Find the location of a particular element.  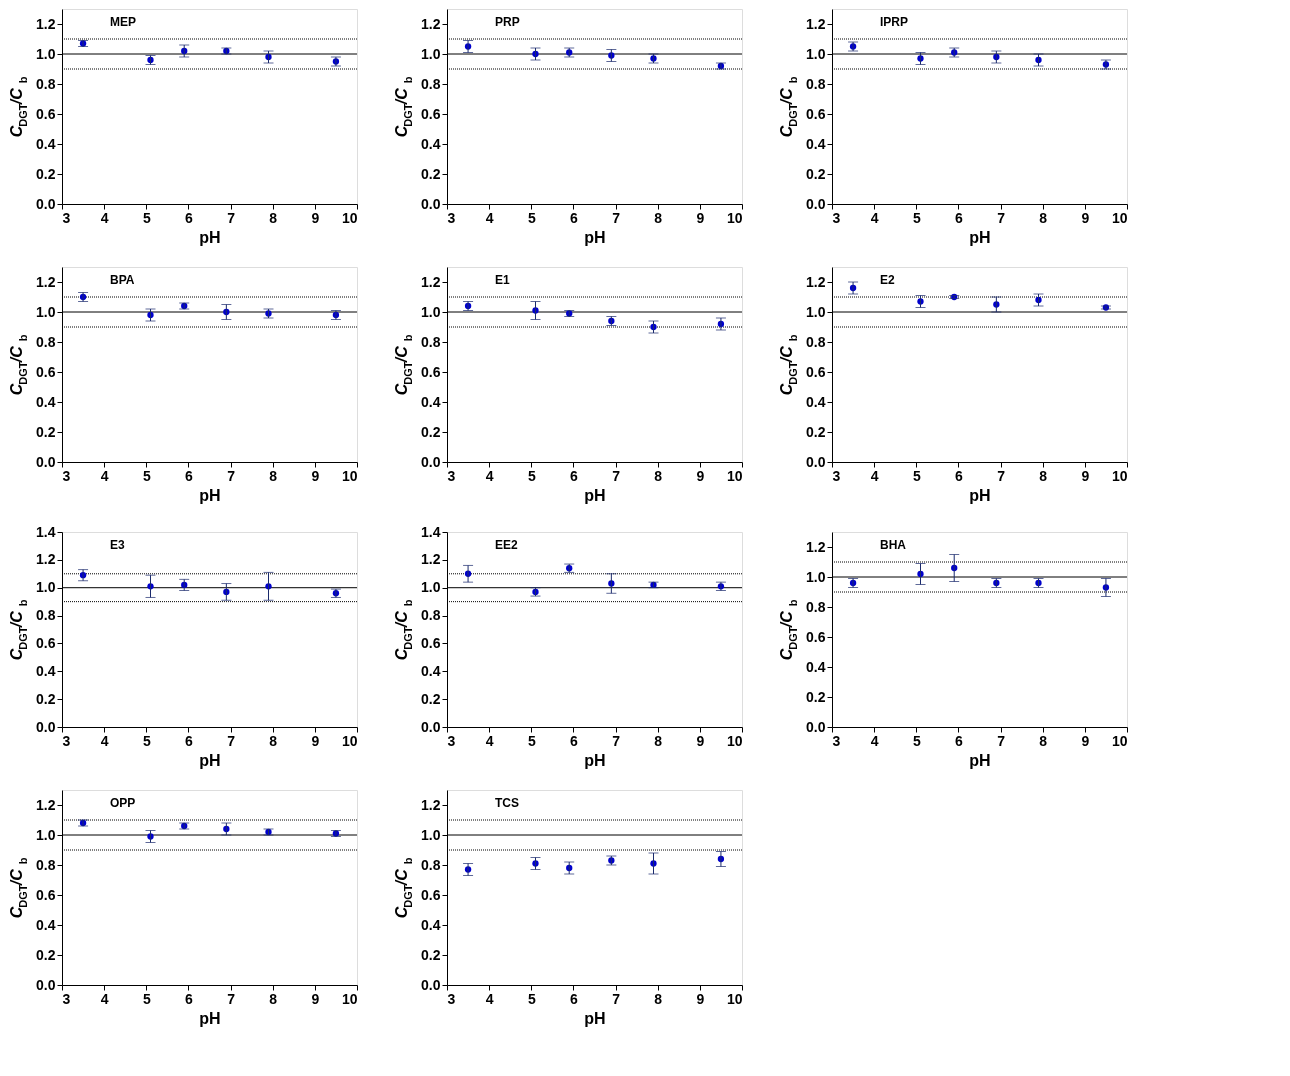

text: OPP is located at coordinates (123, 803).